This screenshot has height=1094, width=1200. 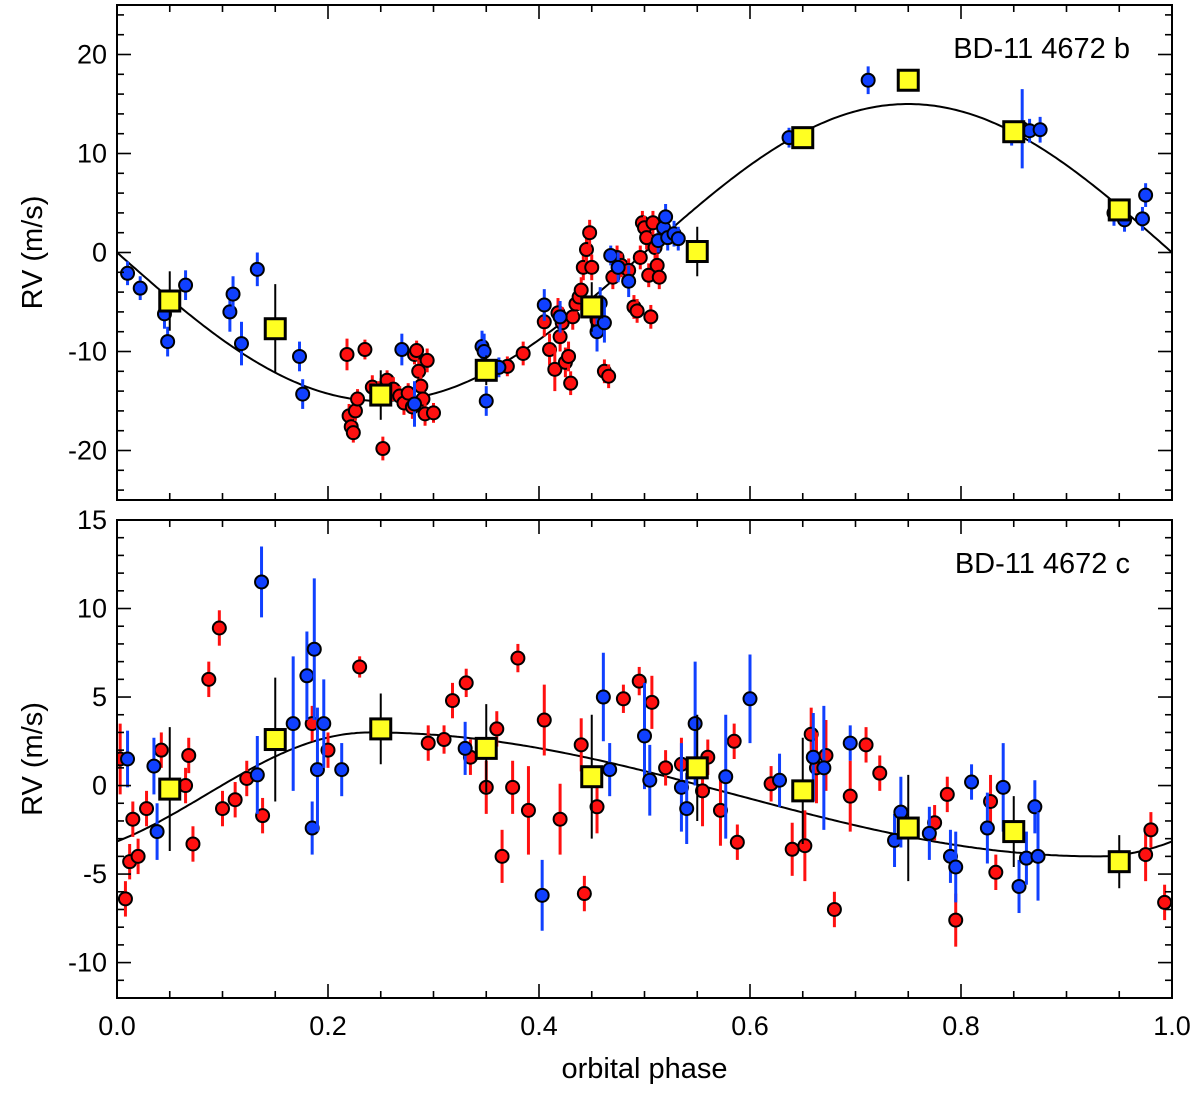 What do you see at coordinates (92, 520) in the screenshot?
I see `y-tick-label: 15` at bounding box center [92, 520].